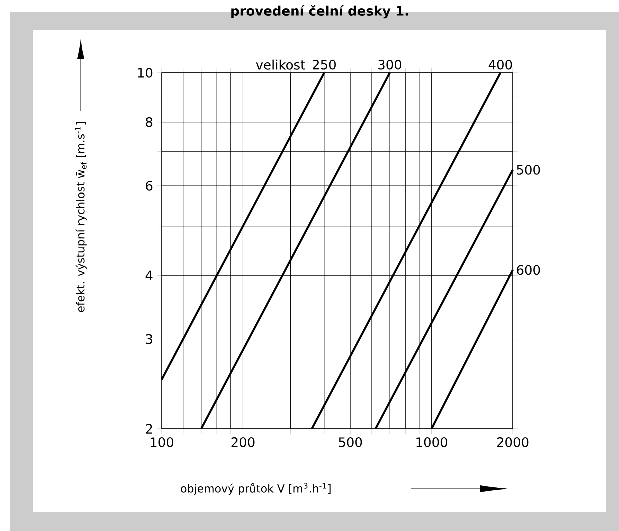  Describe the element at coordinates (281, 65) in the screenshot. I see `text: velikost` at that location.